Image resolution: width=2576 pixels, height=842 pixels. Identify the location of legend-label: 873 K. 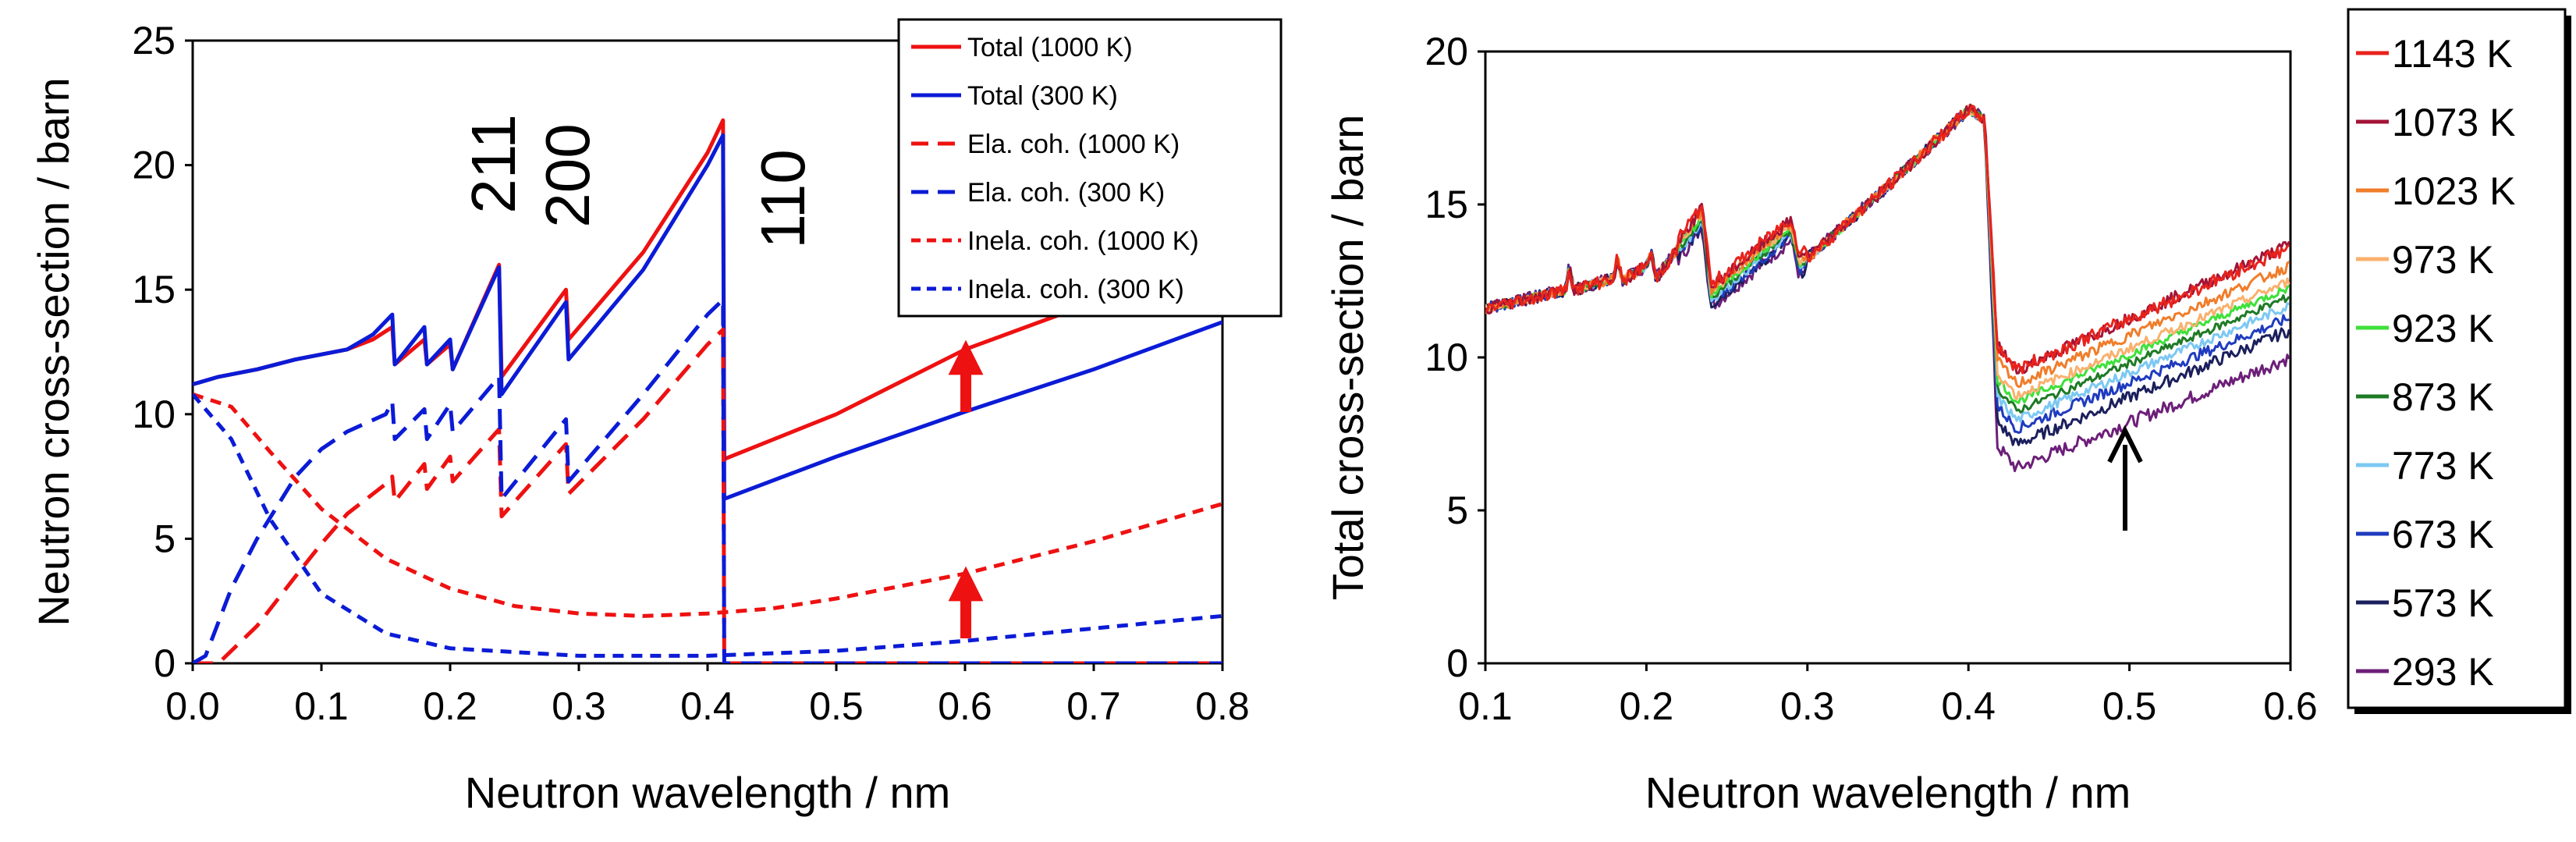
(2443, 397).